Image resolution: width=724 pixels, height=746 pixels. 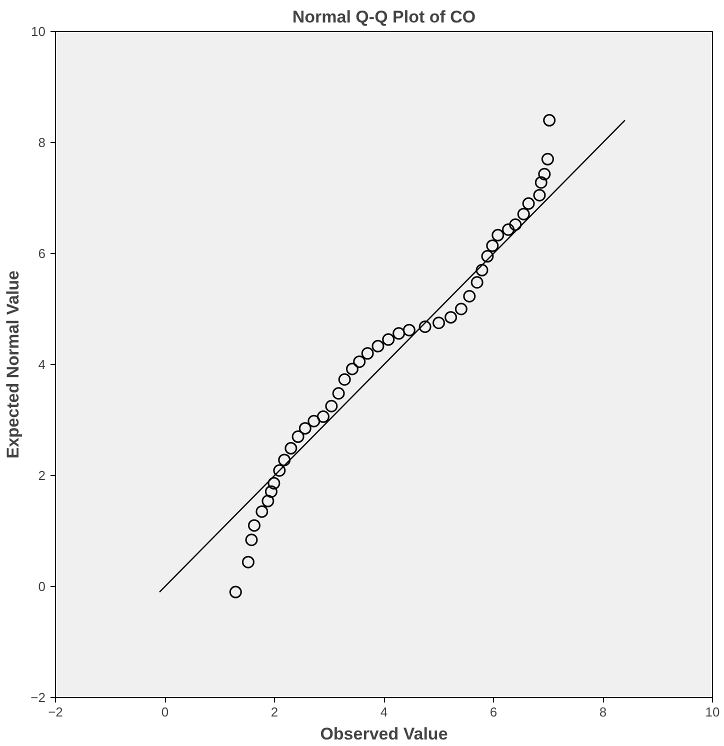 I want to click on chart-title: Normal Q-Q Plot of CO, so click(x=384, y=17).